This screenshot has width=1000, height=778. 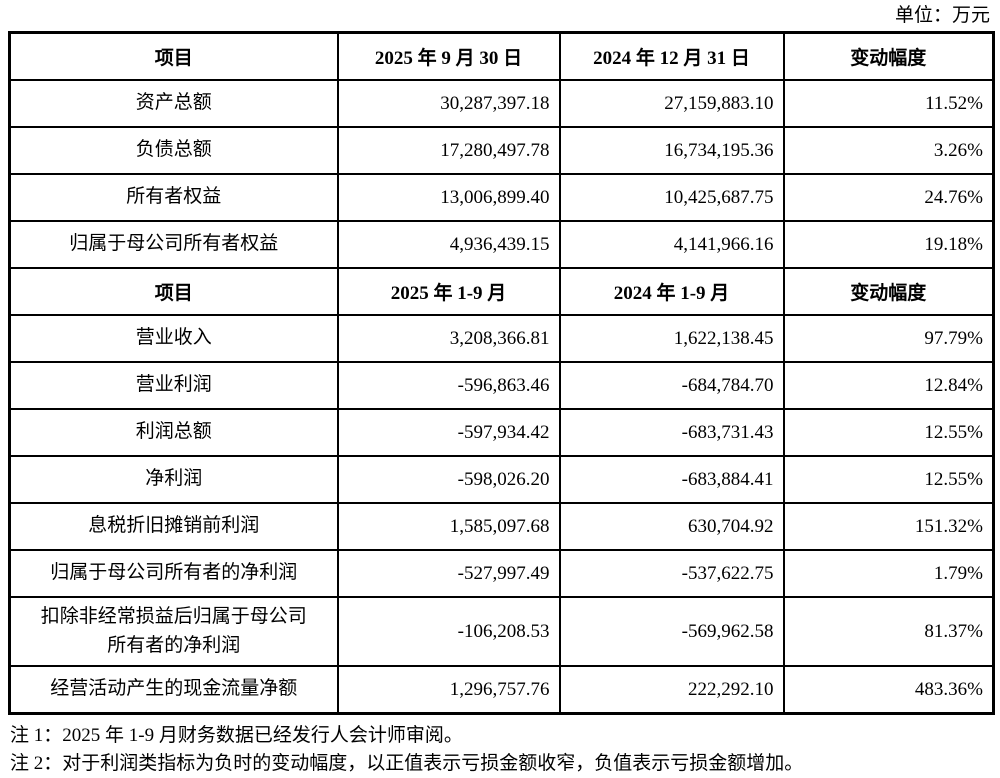 I want to click on value-current: 17,280,497.78, so click(x=448, y=150).